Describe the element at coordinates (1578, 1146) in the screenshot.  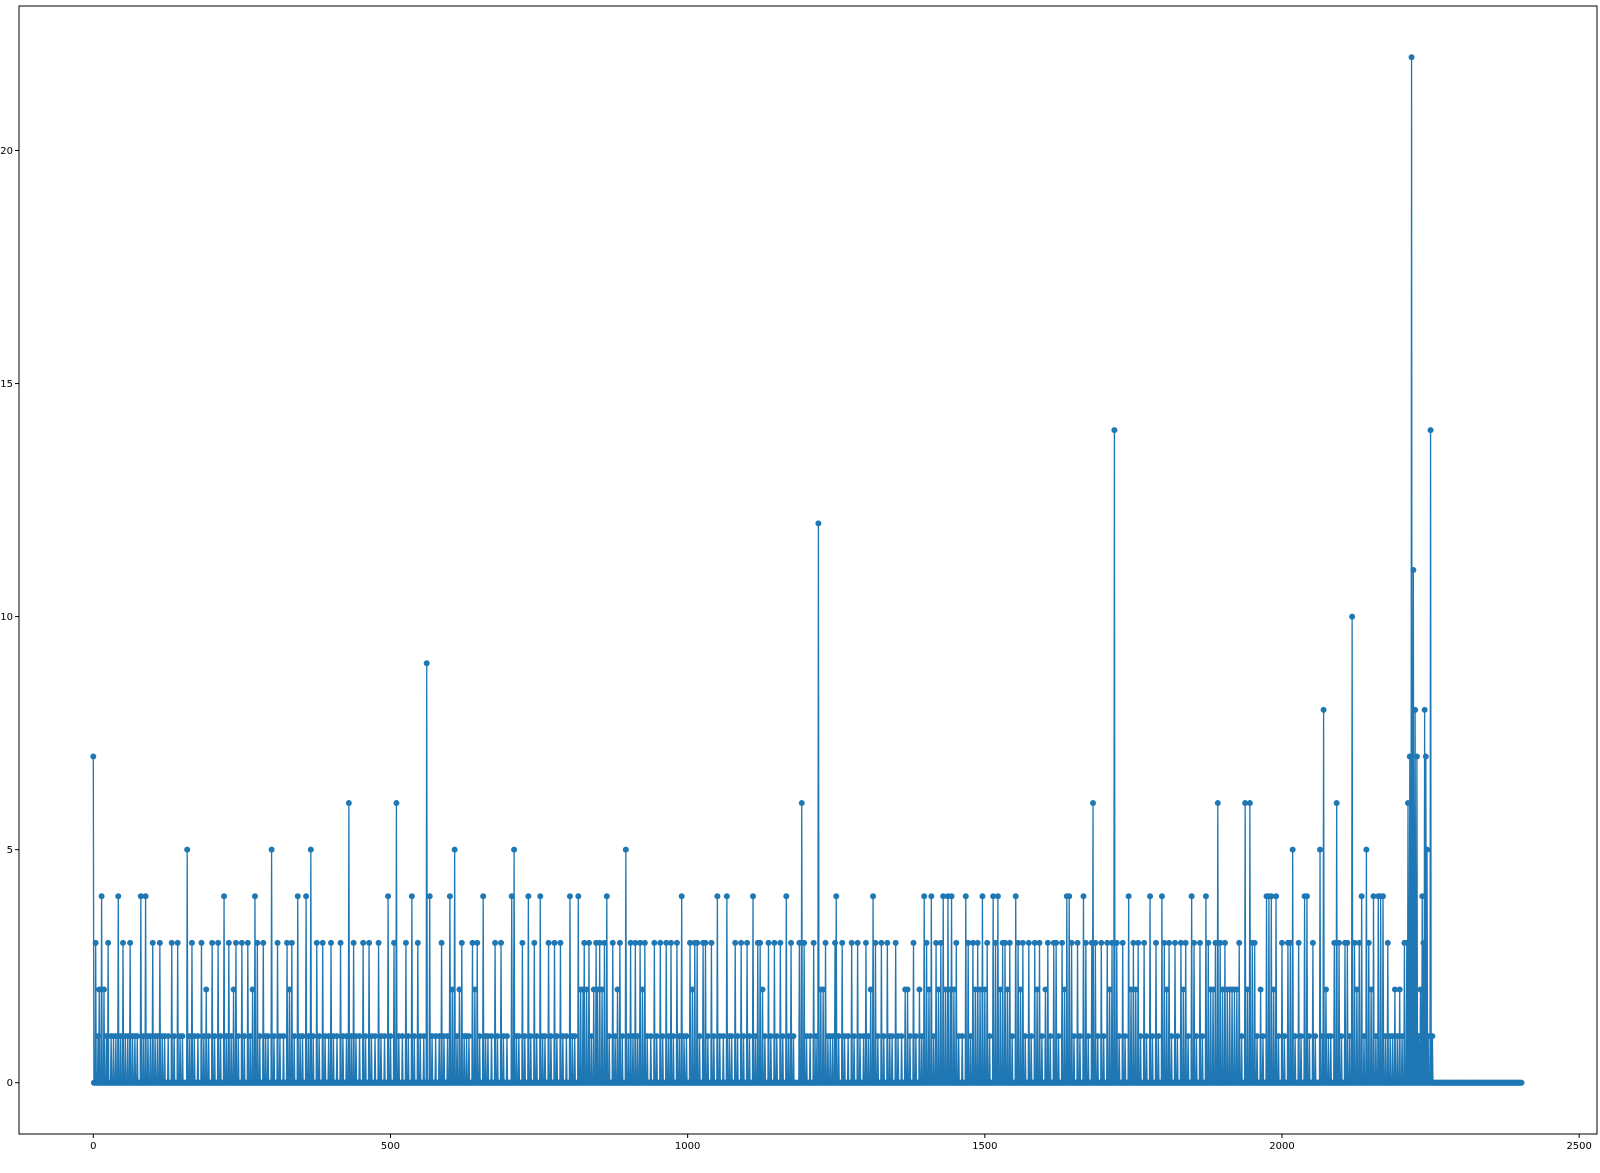
I see `x-tick-label: 2500` at that location.